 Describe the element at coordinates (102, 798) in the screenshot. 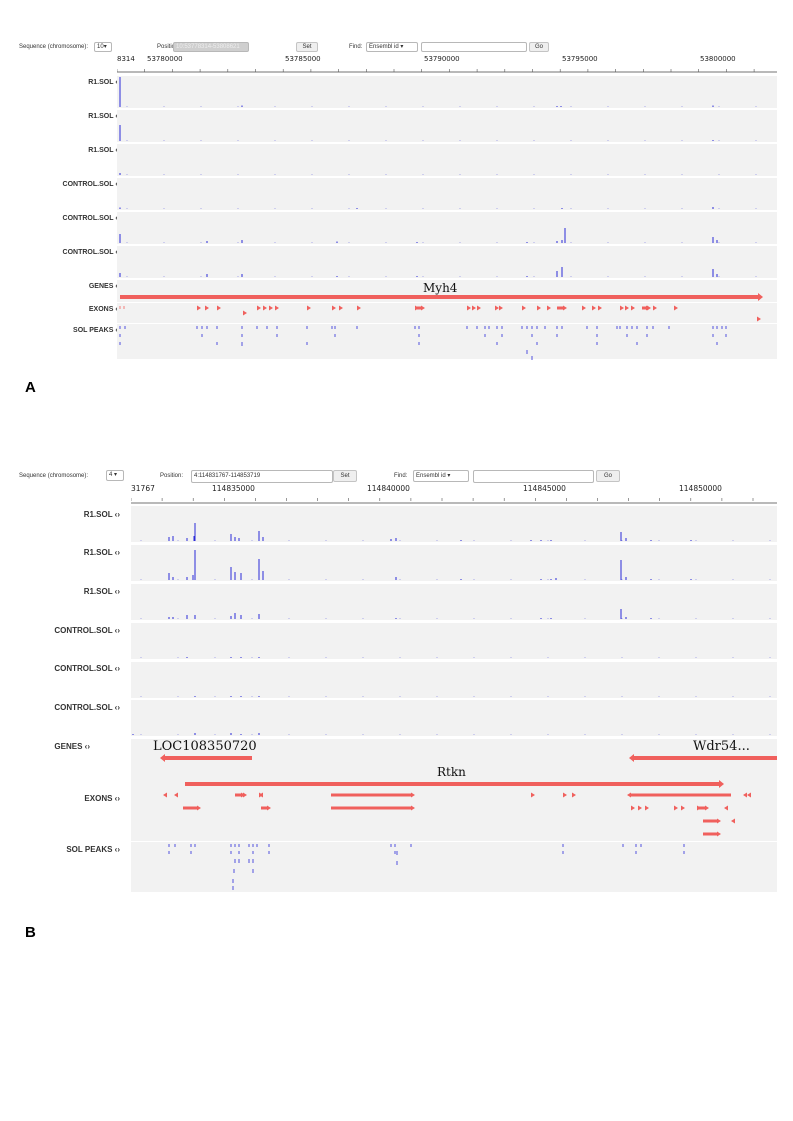

I see `track-label: EXONS ‹›` at that location.